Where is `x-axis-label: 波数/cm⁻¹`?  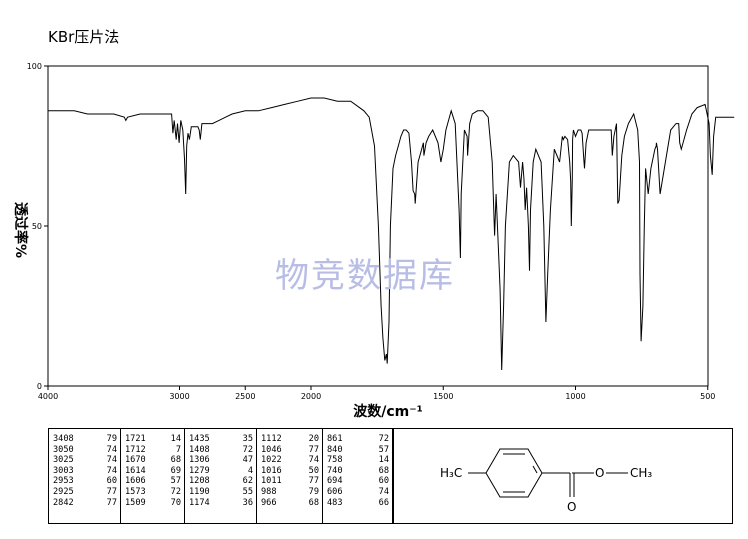
x-axis-label: 波数/cm⁻¹ is located at coordinates (388, 411).